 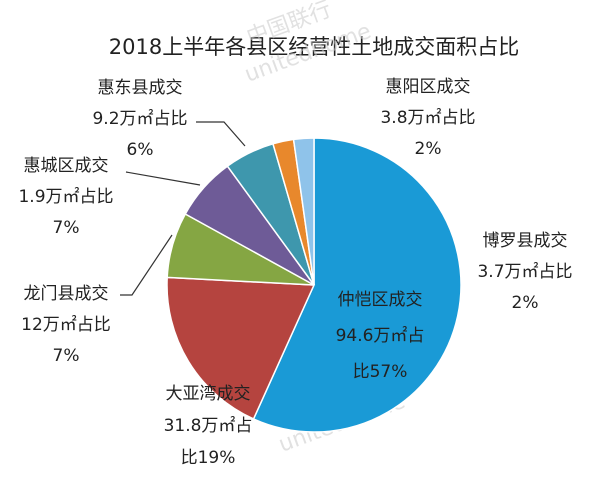 I want to click on pie-slice-boluo, so click(x=303, y=211).